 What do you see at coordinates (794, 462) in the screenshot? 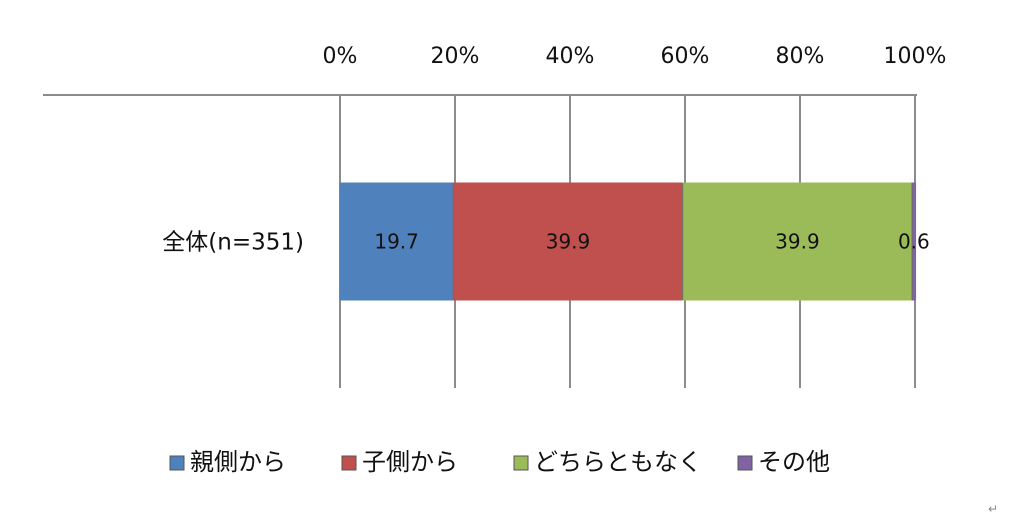
I see `legend-label: その他` at bounding box center [794, 462].